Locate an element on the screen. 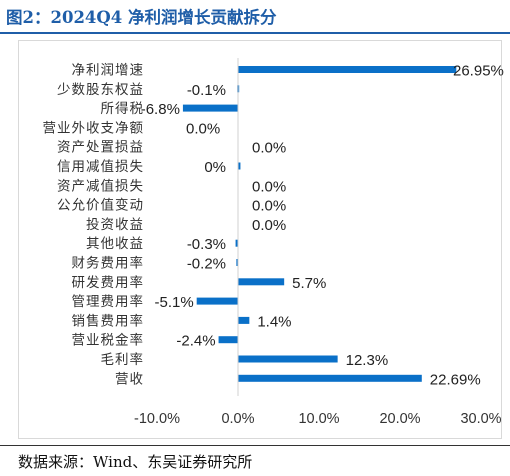 The width and height of the screenshot is (510, 476). category-label: 营收 is located at coordinates (129, 379).